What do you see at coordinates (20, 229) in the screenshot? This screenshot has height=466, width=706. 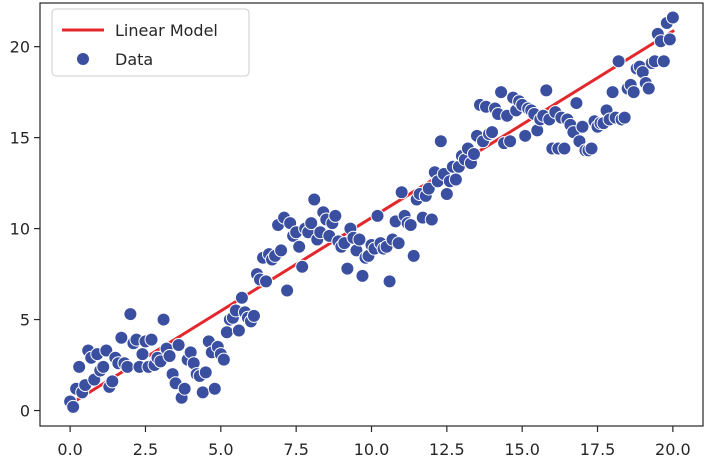 I see `y-tick-label: 10` at bounding box center [20, 229].